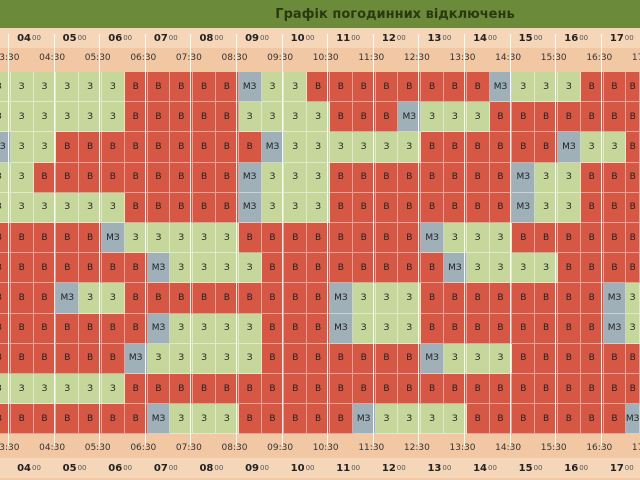 This screenshot has height=480, width=640. What do you see at coordinates (52, 448) in the screenshot?
I see `bottom-half-hour-label: 04:30` at bounding box center [52, 448].